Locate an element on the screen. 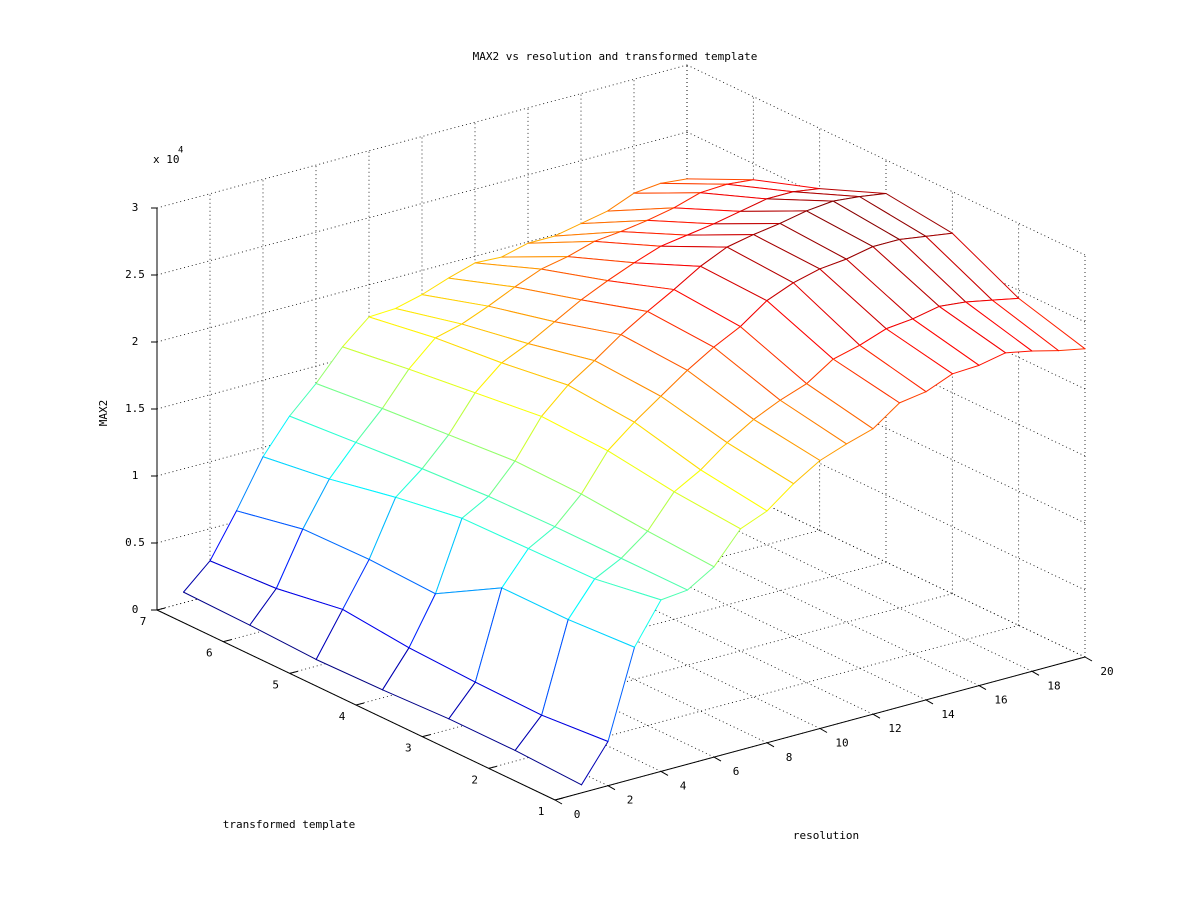  z-exponent-base: x 10 is located at coordinates (166, 159).